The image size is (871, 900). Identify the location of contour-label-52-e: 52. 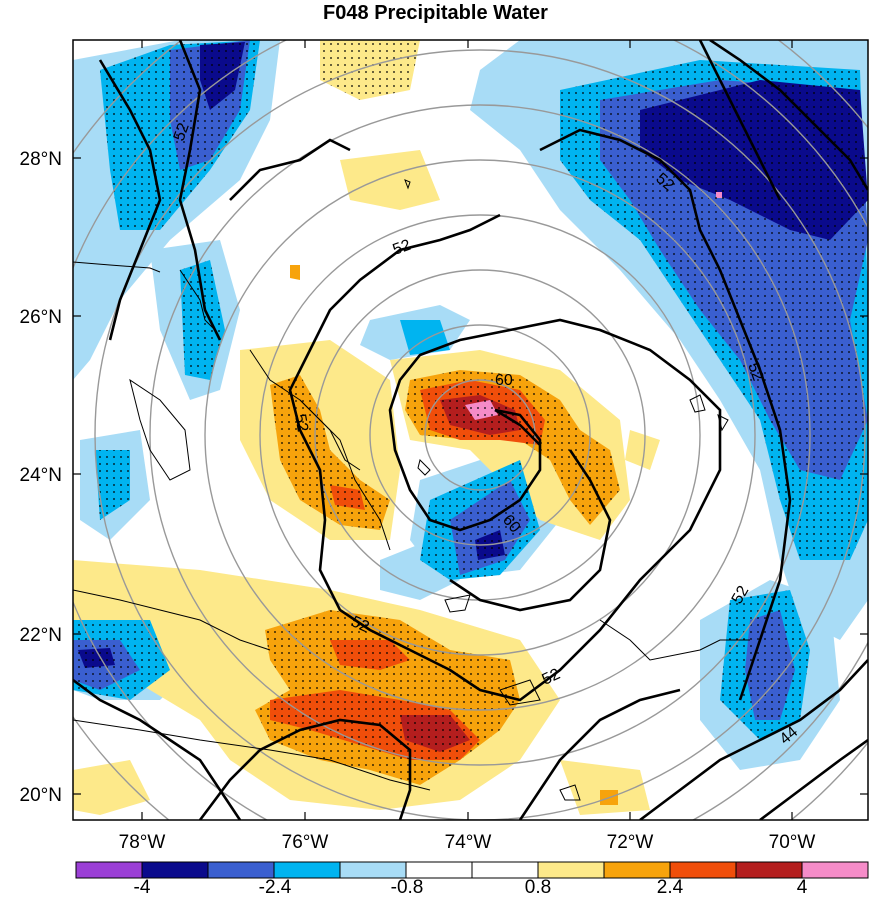
(301, 423).